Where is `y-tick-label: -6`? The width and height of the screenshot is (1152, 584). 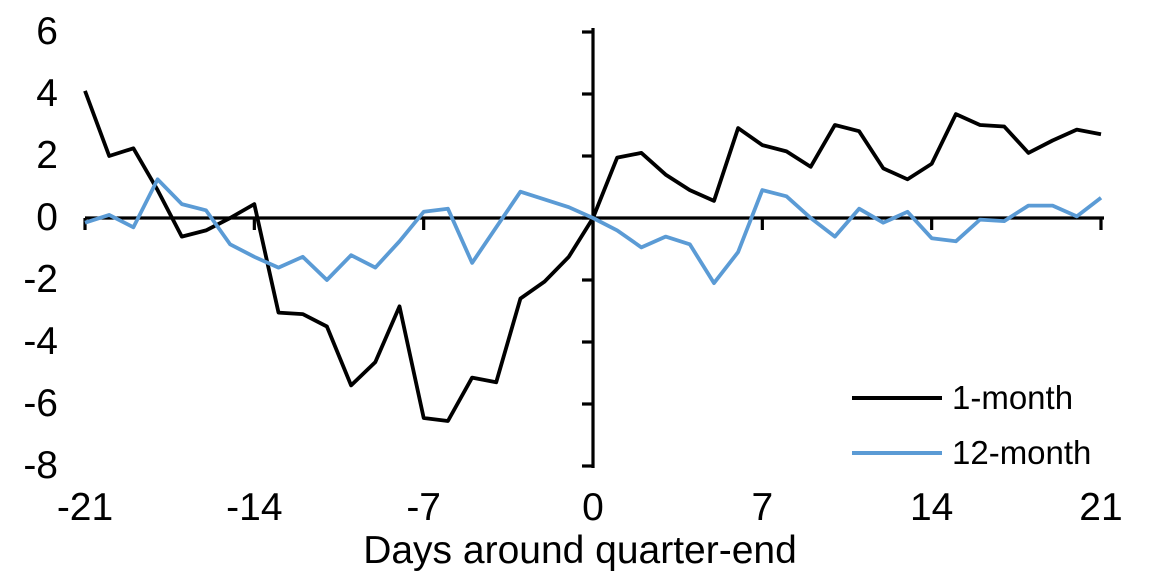
y-tick-label: -6 is located at coordinates (40, 403).